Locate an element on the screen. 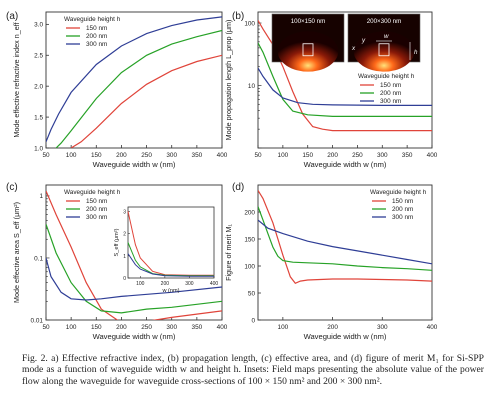 The image size is (501, 415). inset-symbol-w: w is located at coordinates (386, 36).